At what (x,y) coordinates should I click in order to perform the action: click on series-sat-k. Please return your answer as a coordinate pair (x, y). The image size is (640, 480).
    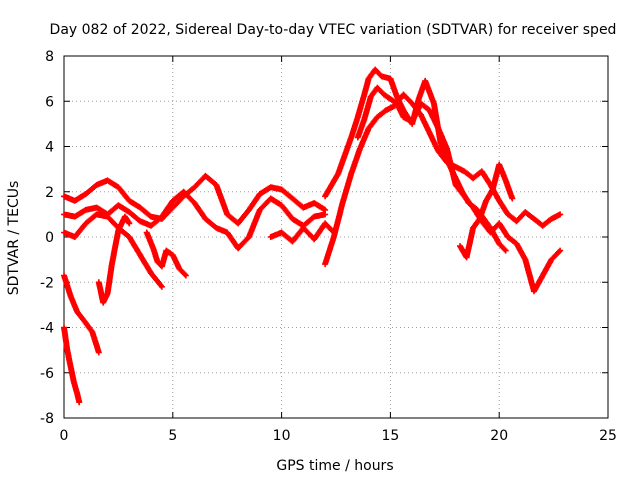
    Looking at the image, I should click on (459, 189).